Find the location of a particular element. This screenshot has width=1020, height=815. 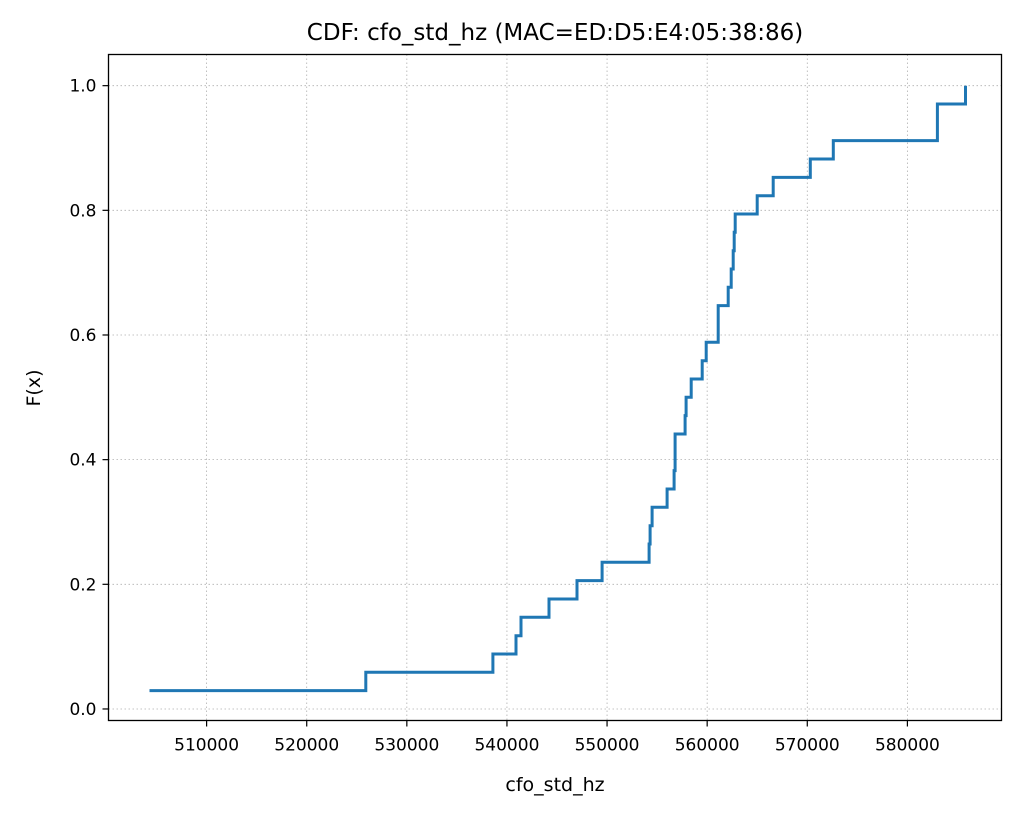

y-axis: 0.0 0.2 0.4 0.6 0.8 1.0 is located at coordinates (89, 398).